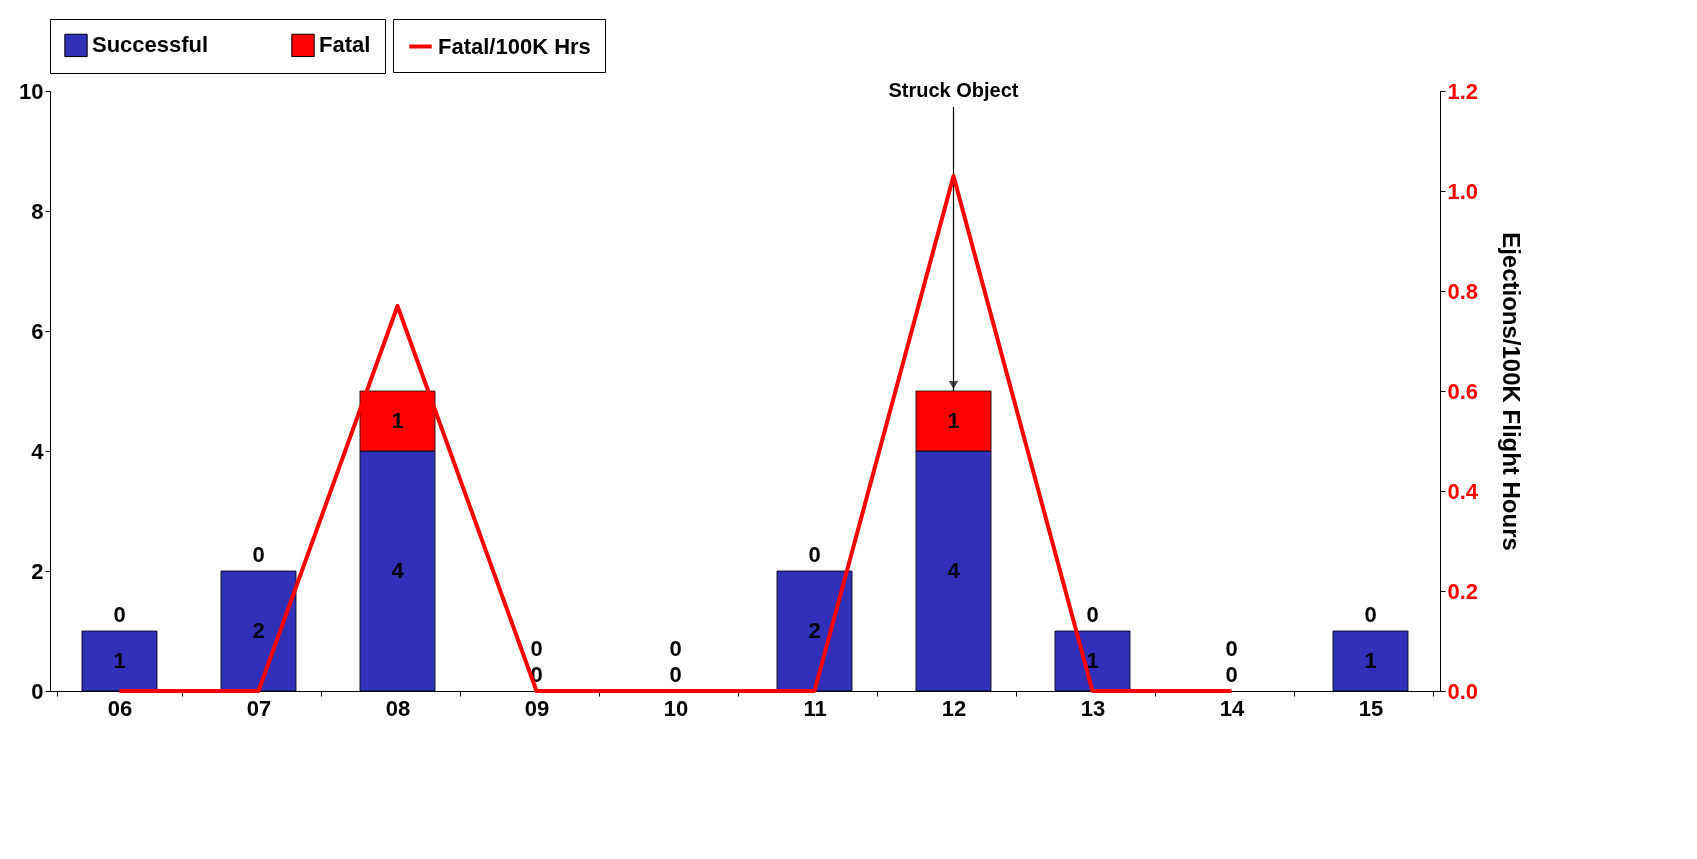 This screenshot has height=859, width=1697. I want to click on x-tick-label: 15, so click(1371, 708).